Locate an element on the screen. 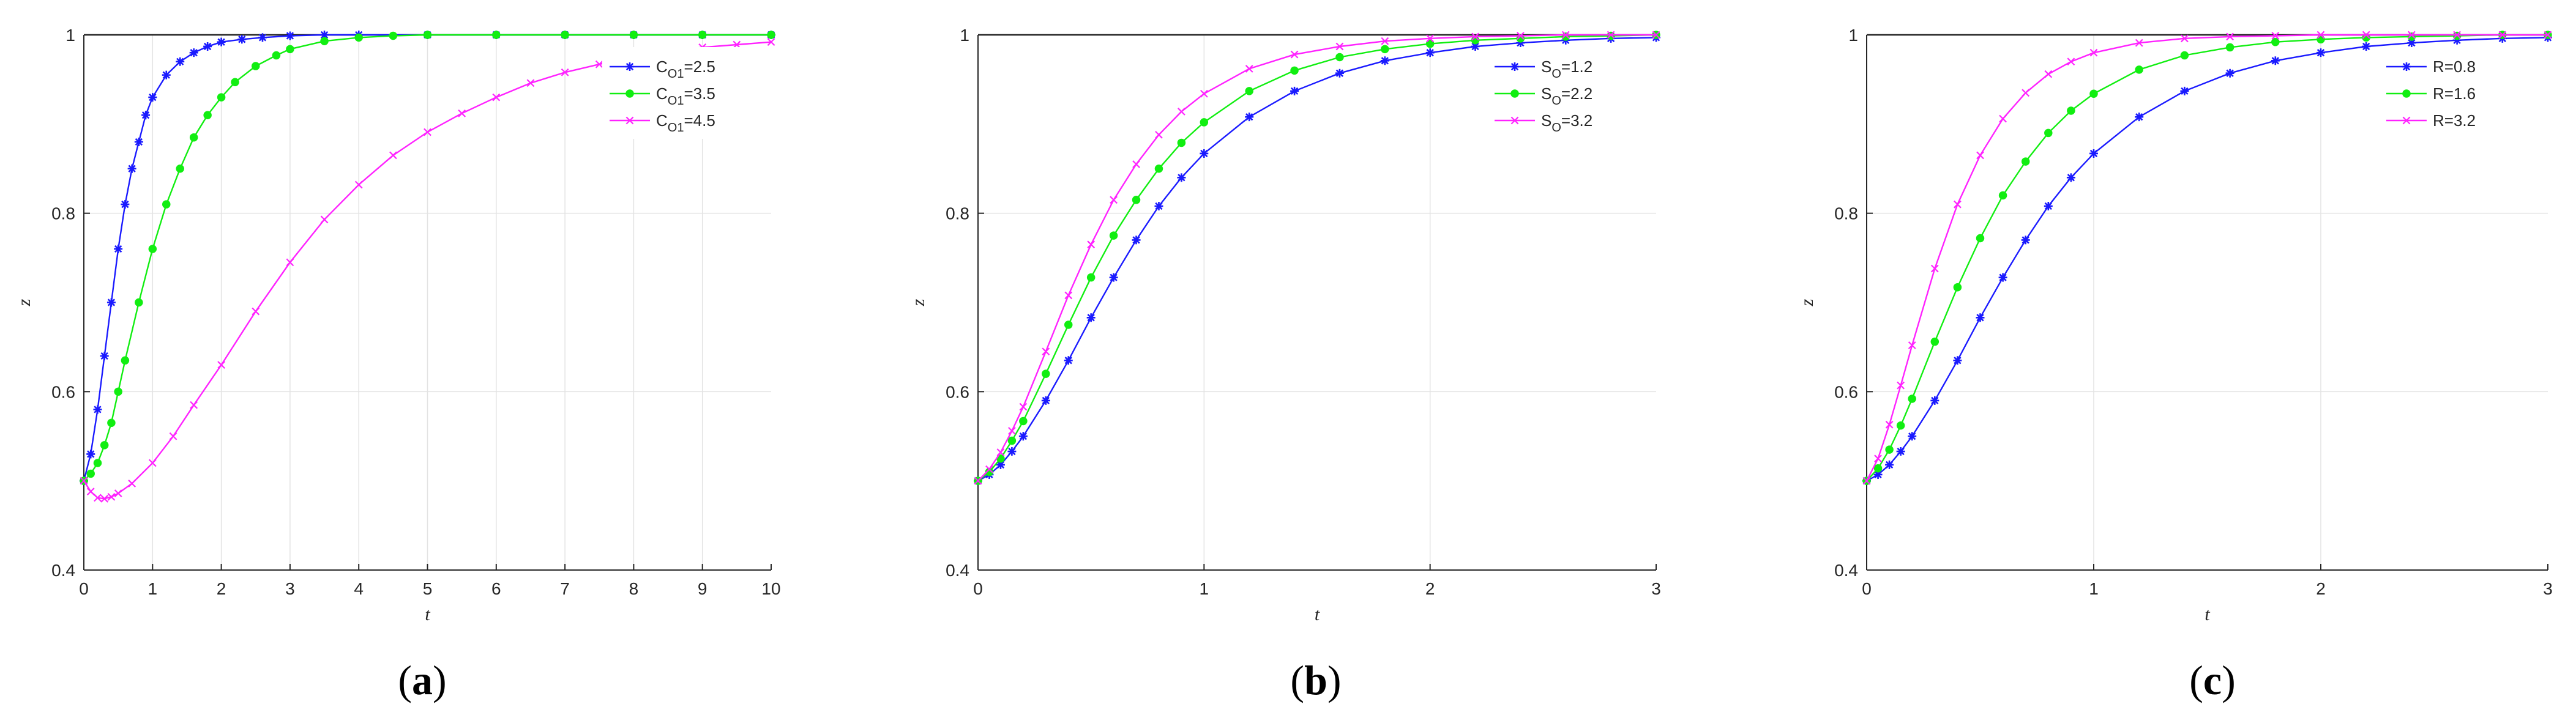  x-tick-label: 7 is located at coordinates (565, 588).